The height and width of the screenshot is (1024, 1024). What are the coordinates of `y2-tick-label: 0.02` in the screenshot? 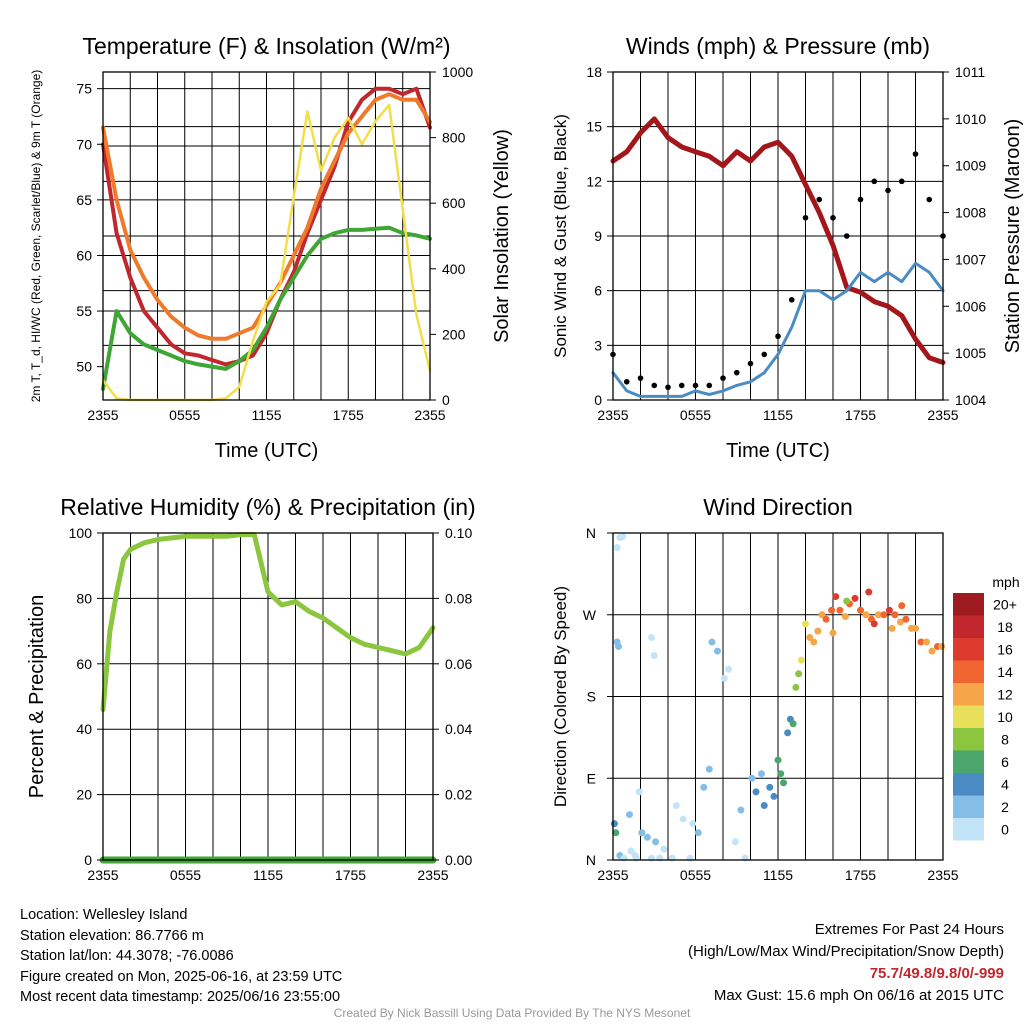 It's located at (458, 795).